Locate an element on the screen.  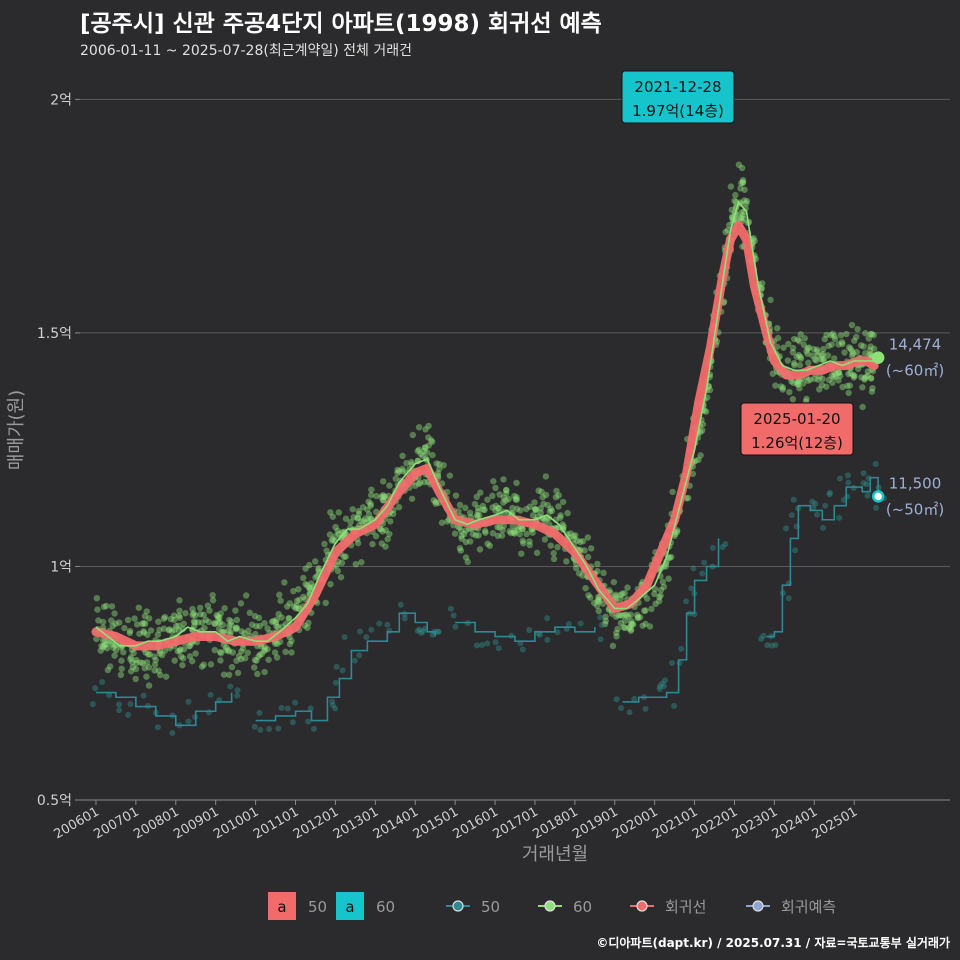
legend-fill-key is located at coordinates (350, 906).